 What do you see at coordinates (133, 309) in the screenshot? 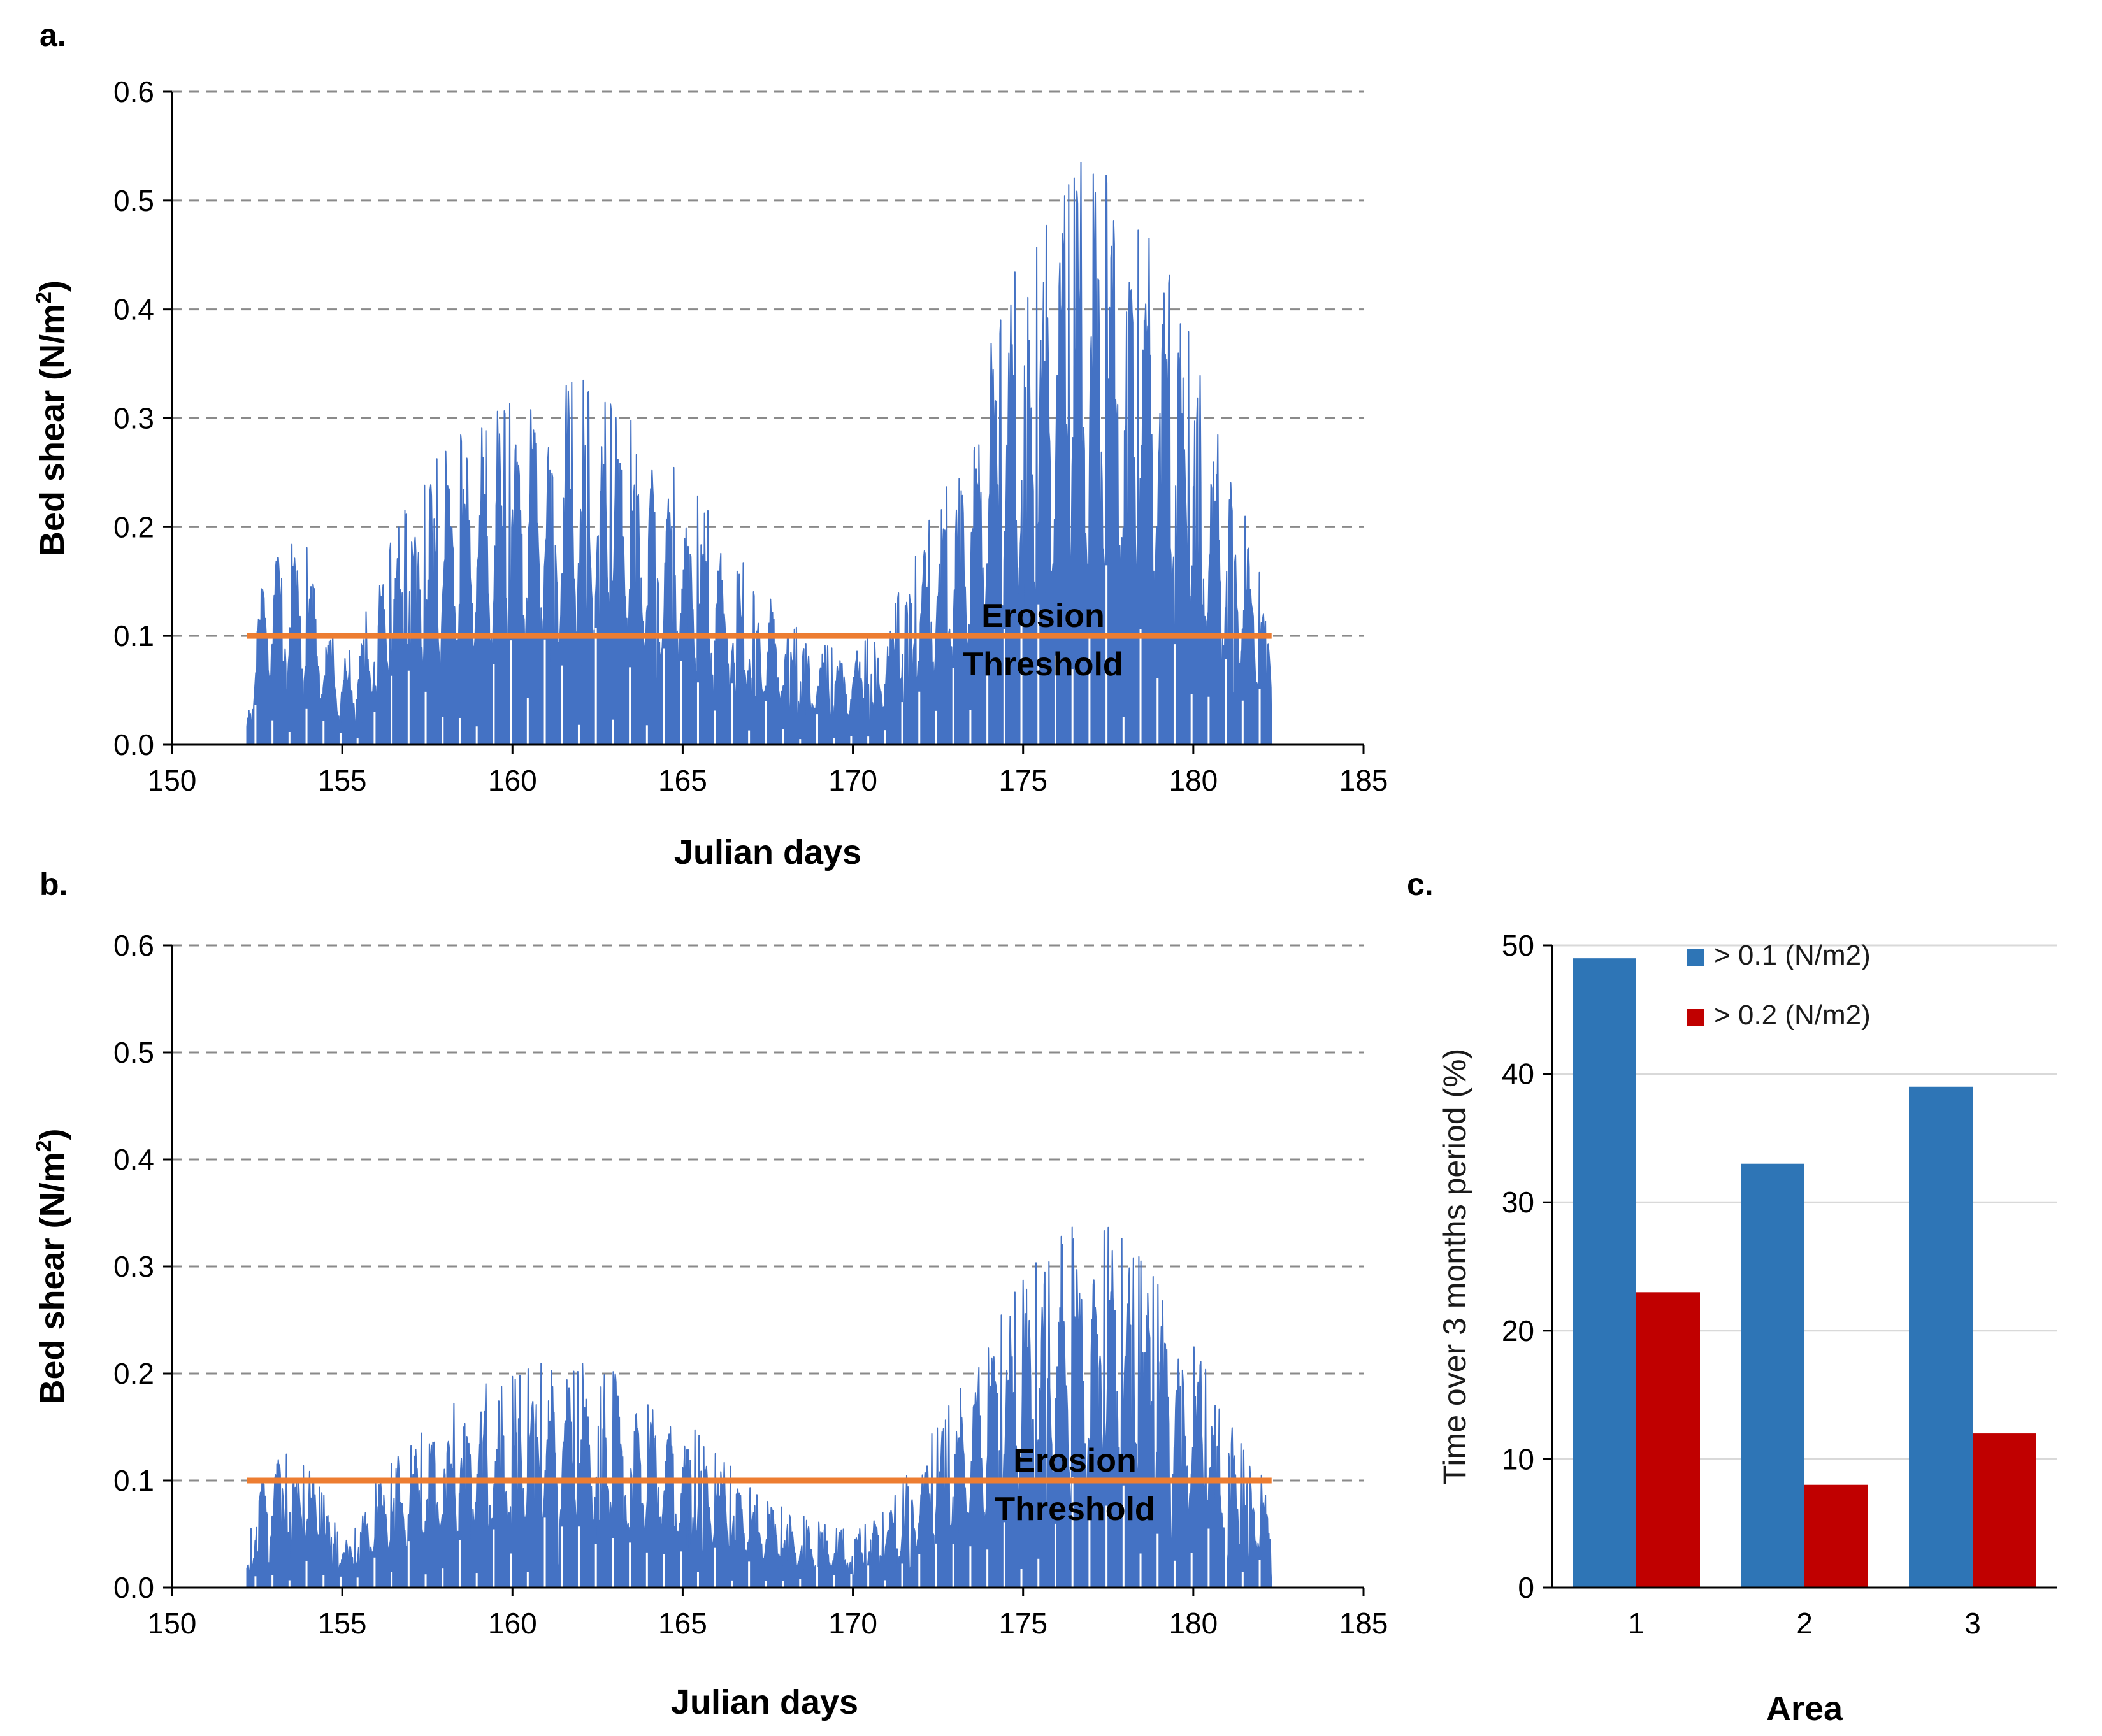
I see `a-y-tick-label: 0.4` at bounding box center [133, 309].